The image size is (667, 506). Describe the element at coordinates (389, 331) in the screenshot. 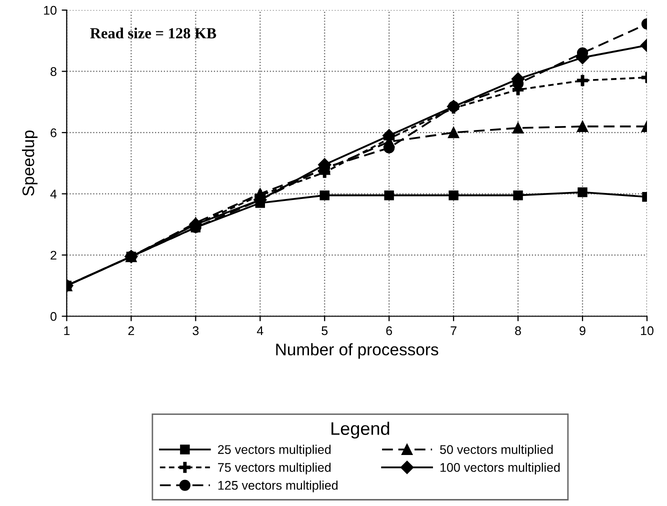

I see `x-tick-label: 6` at that location.